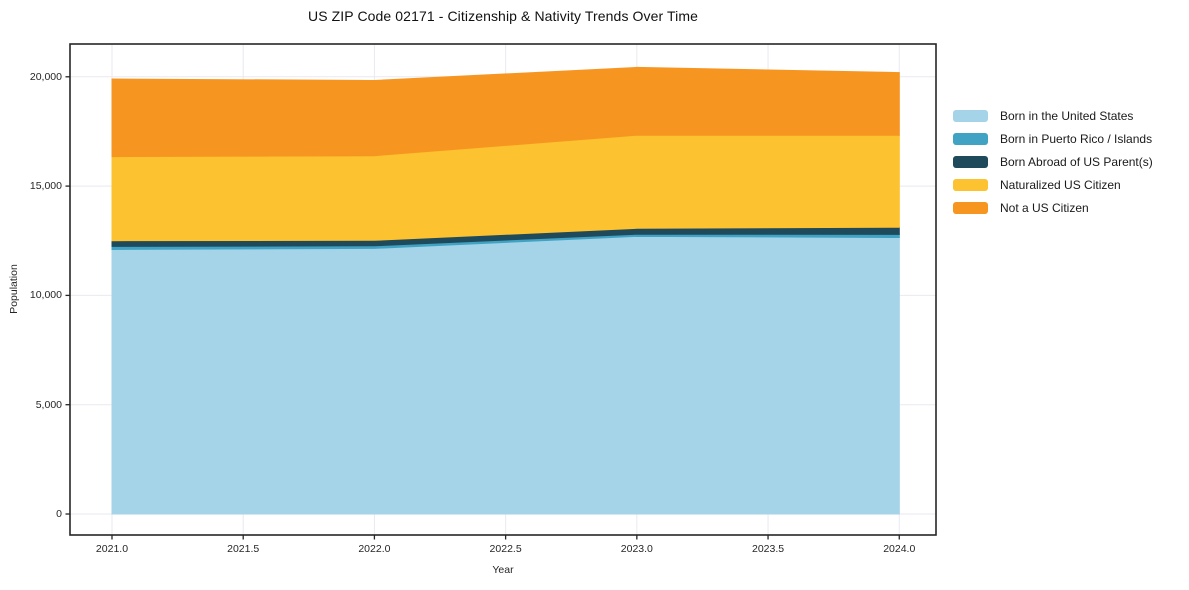  I want to click on y-tick-label: 20,000, so click(45, 76).